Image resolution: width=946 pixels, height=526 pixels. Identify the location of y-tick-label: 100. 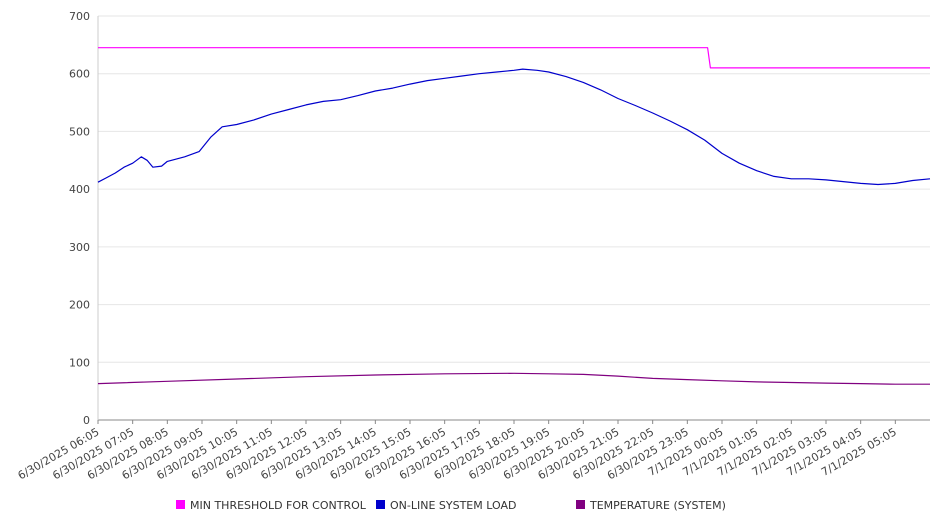
(79, 362).